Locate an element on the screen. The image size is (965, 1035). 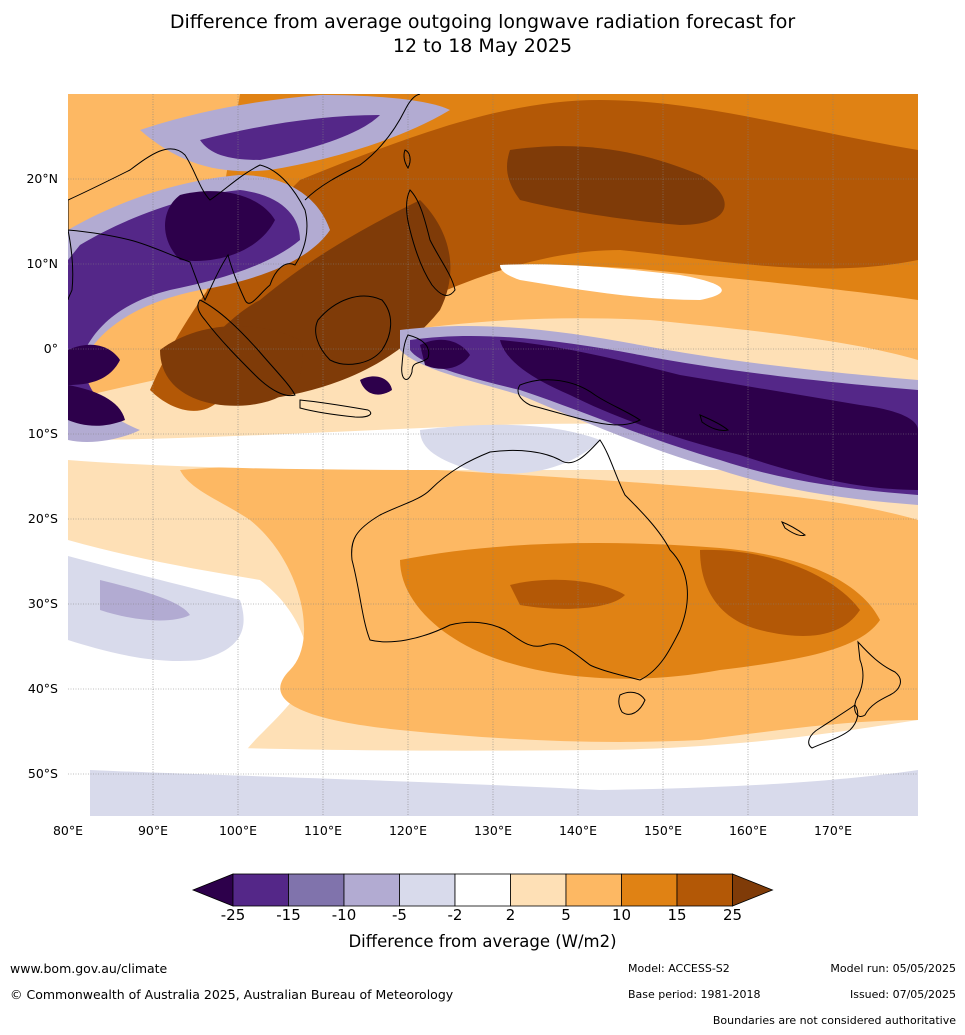
website-link: www.bom.gov.au/climate is located at coordinates (89, 968).